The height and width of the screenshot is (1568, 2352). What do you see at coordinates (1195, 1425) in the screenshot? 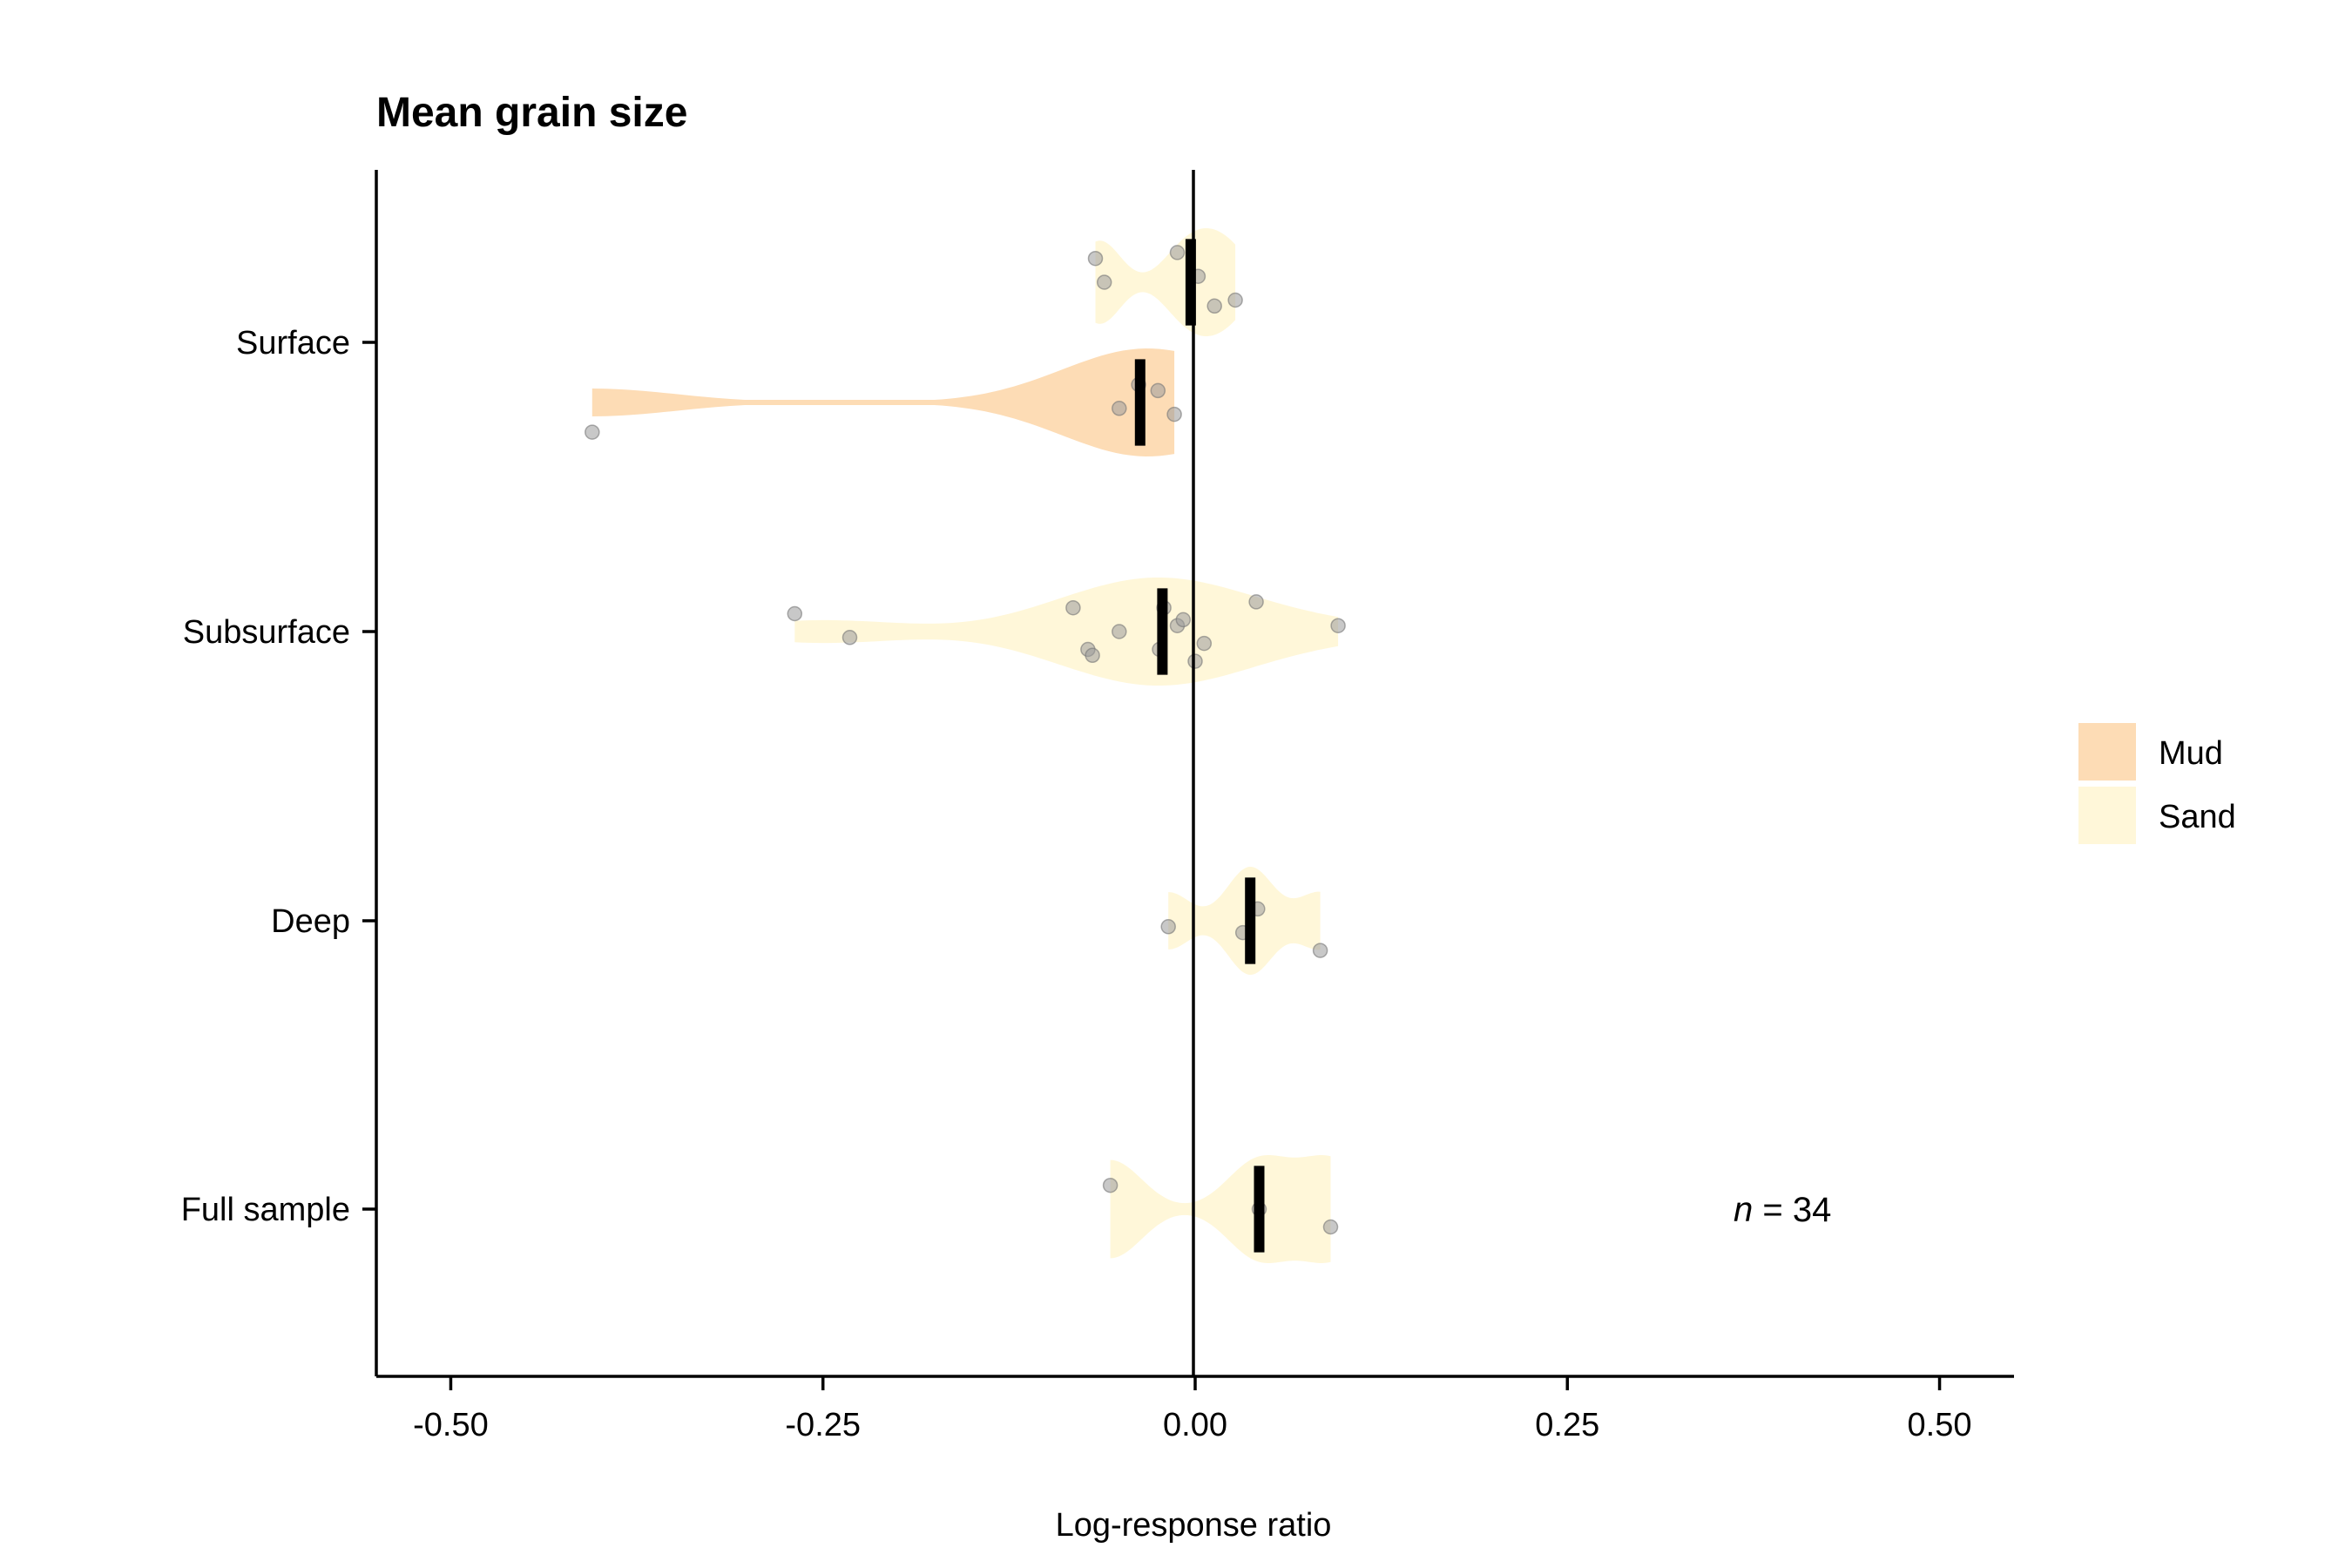
I see `x-tick-label: 0.00` at bounding box center [1195, 1425].